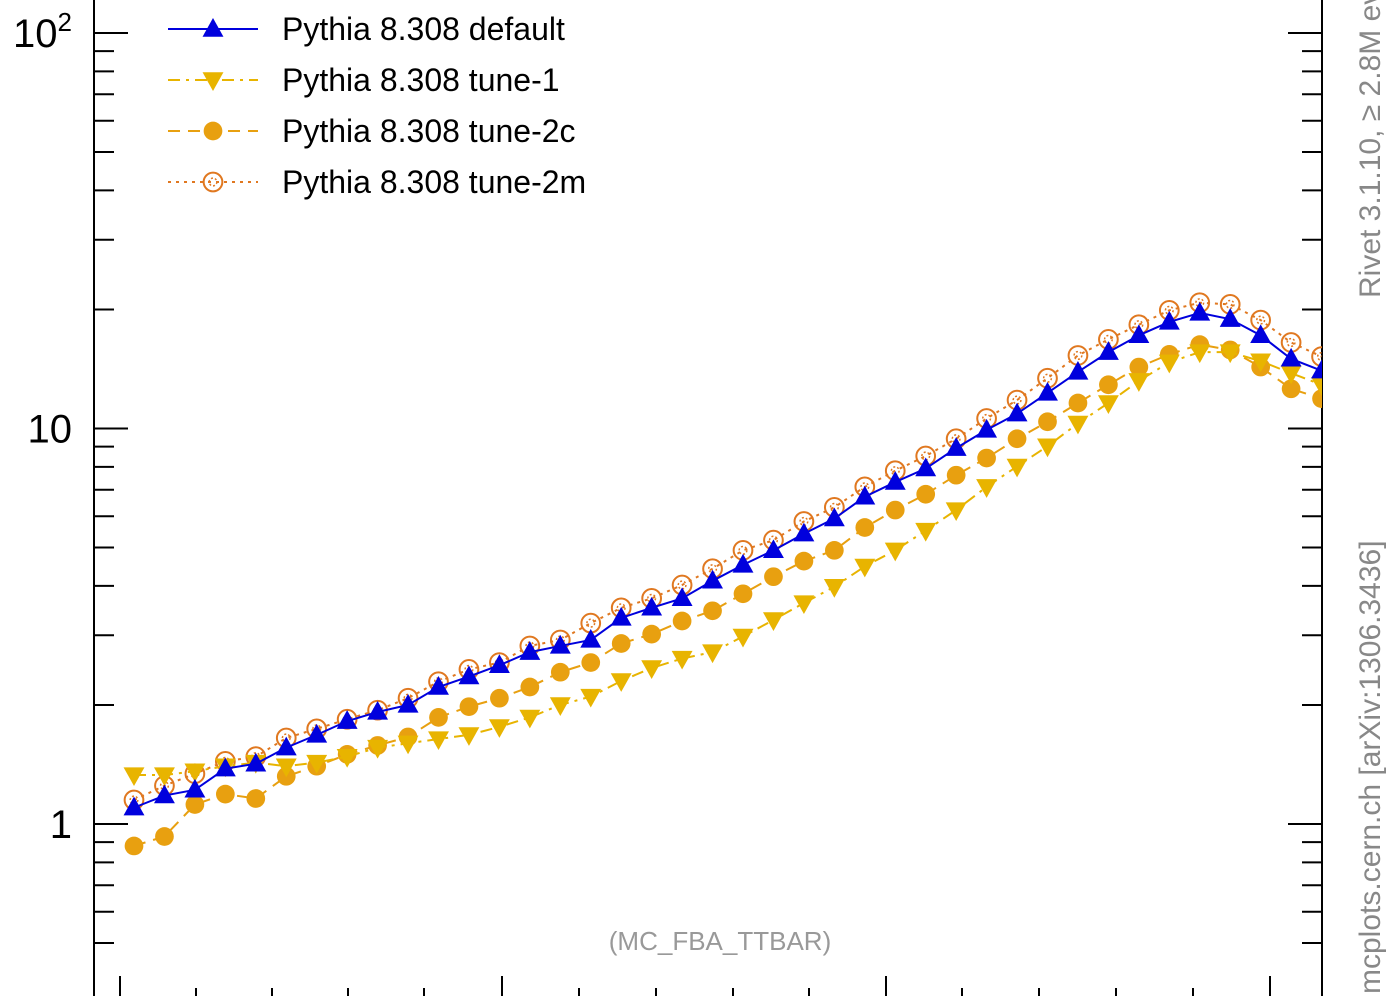 Image resolution: width=1393 pixels, height=996 pixels. I want to click on legend-entry: Pythia 8.308 tune-2m, so click(377, 182).